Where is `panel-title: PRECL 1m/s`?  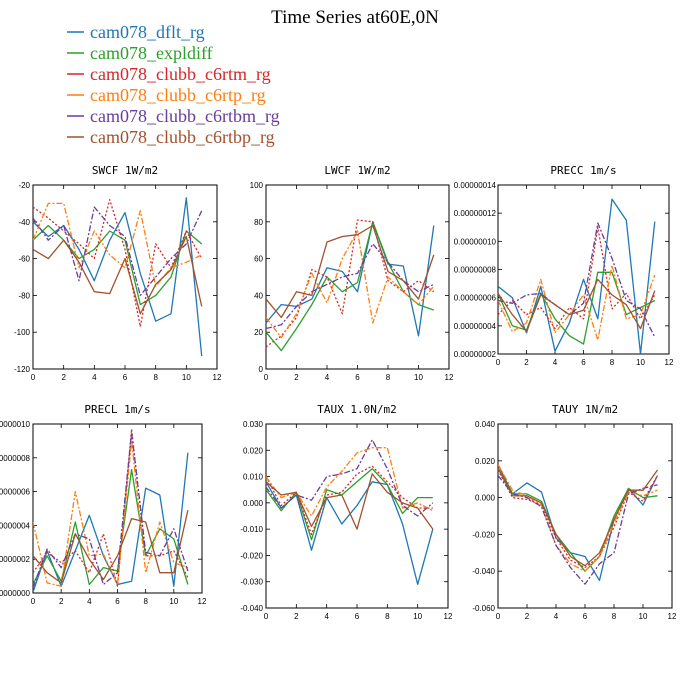
panel-title: PRECL 1m/s is located at coordinates (117, 409).